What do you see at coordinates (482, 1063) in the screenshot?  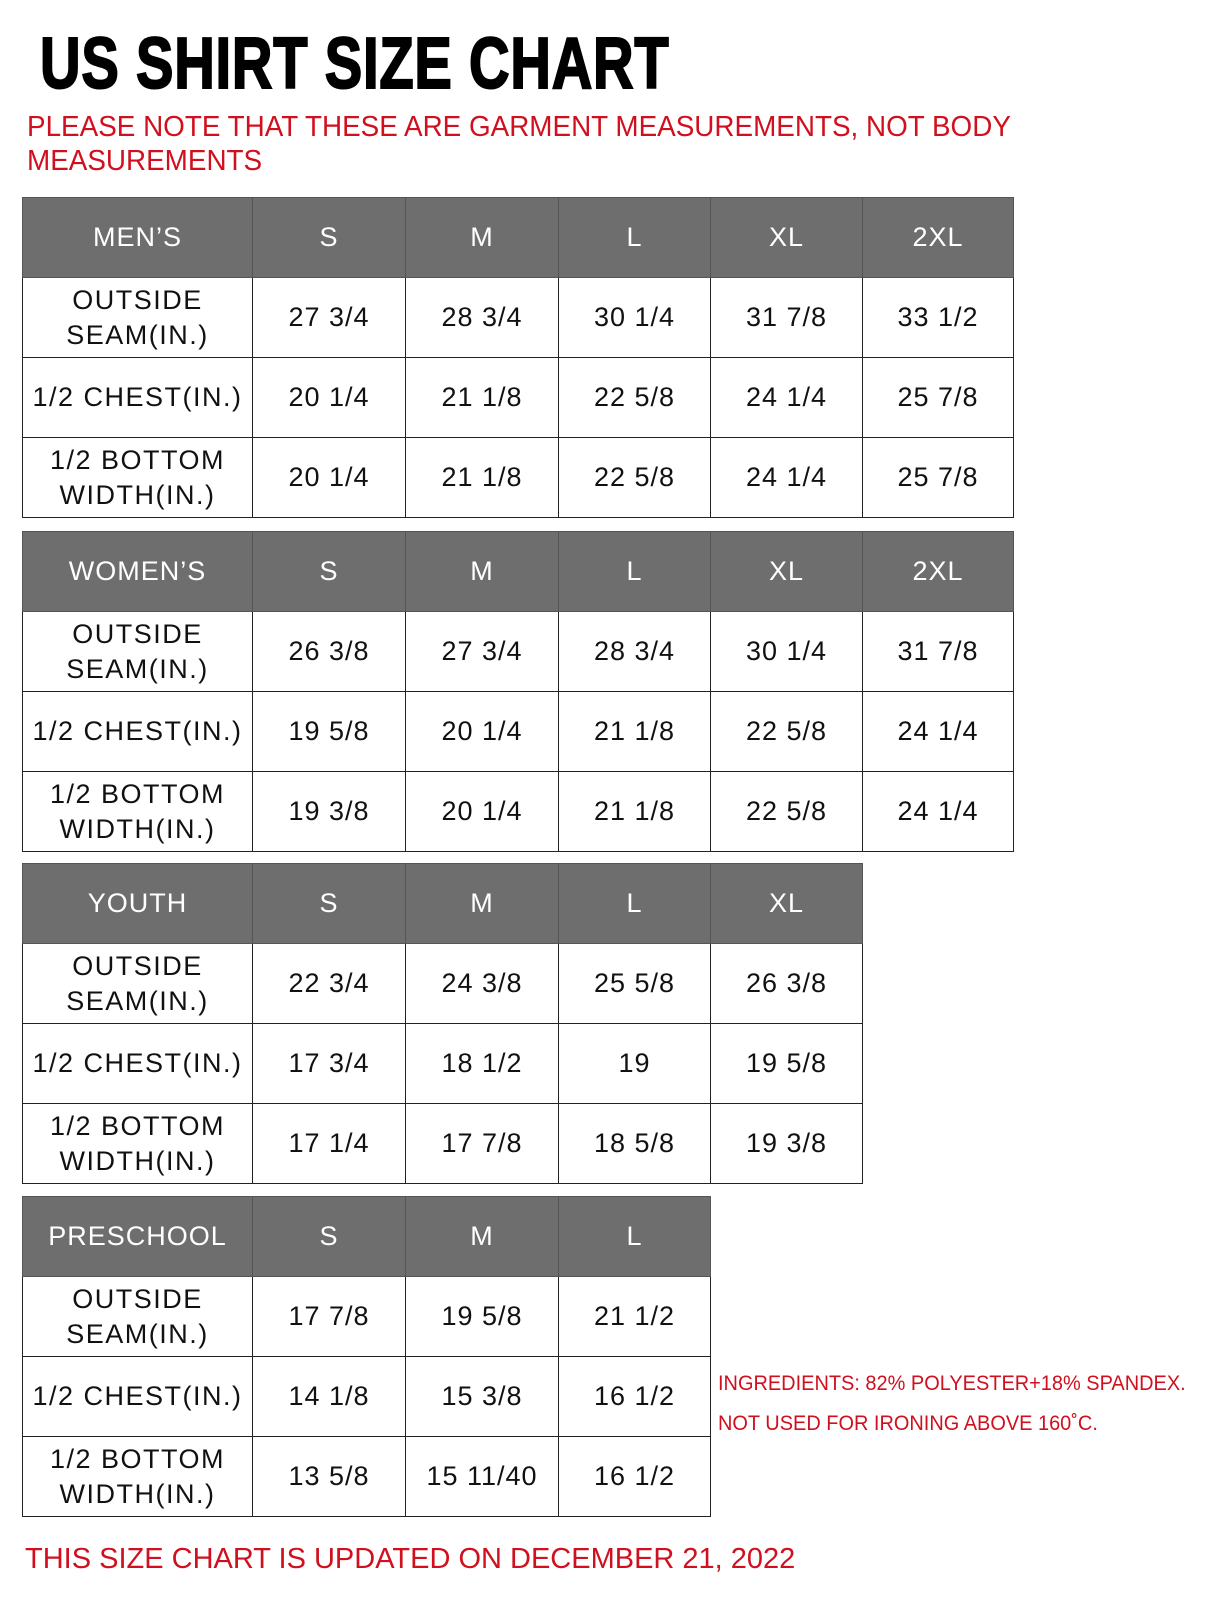 I see `measurement-value: 18 1/2` at bounding box center [482, 1063].